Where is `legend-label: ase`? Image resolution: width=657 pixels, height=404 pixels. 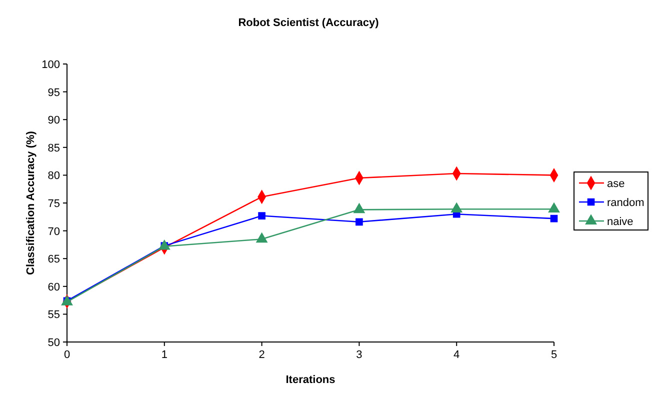
legend-label: ase is located at coordinates (616, 184).